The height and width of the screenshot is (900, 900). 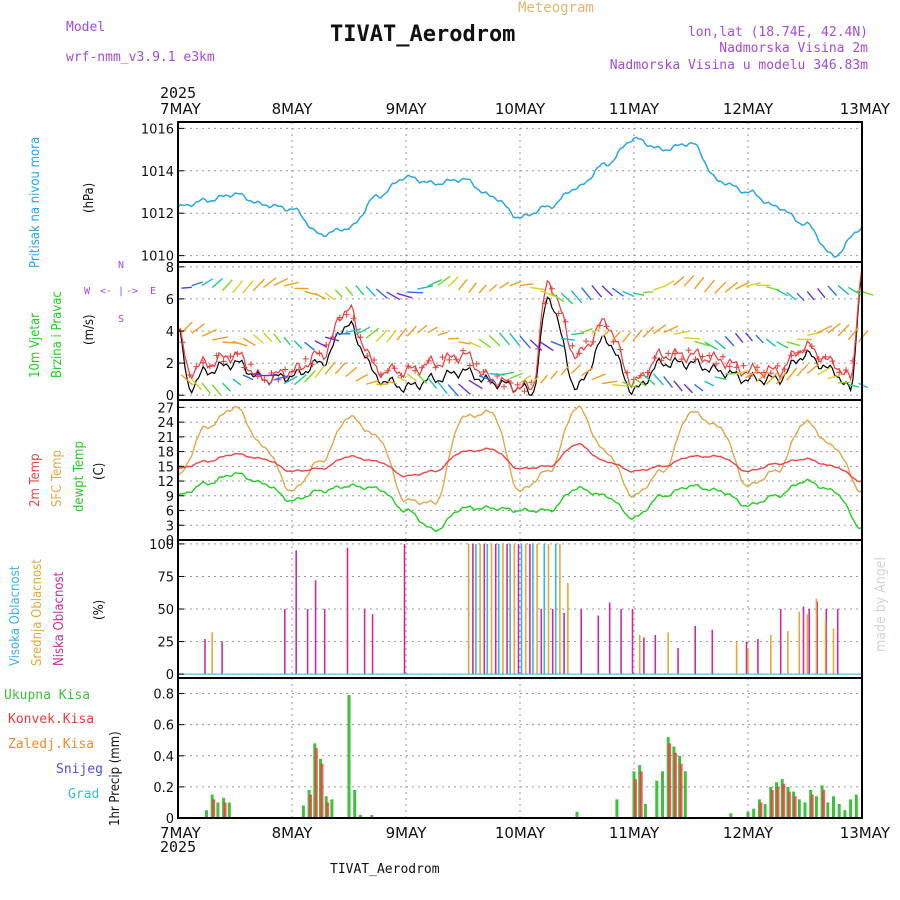 I want to click on x-label-bottom: 9MAY, so click(x=407, y=833).